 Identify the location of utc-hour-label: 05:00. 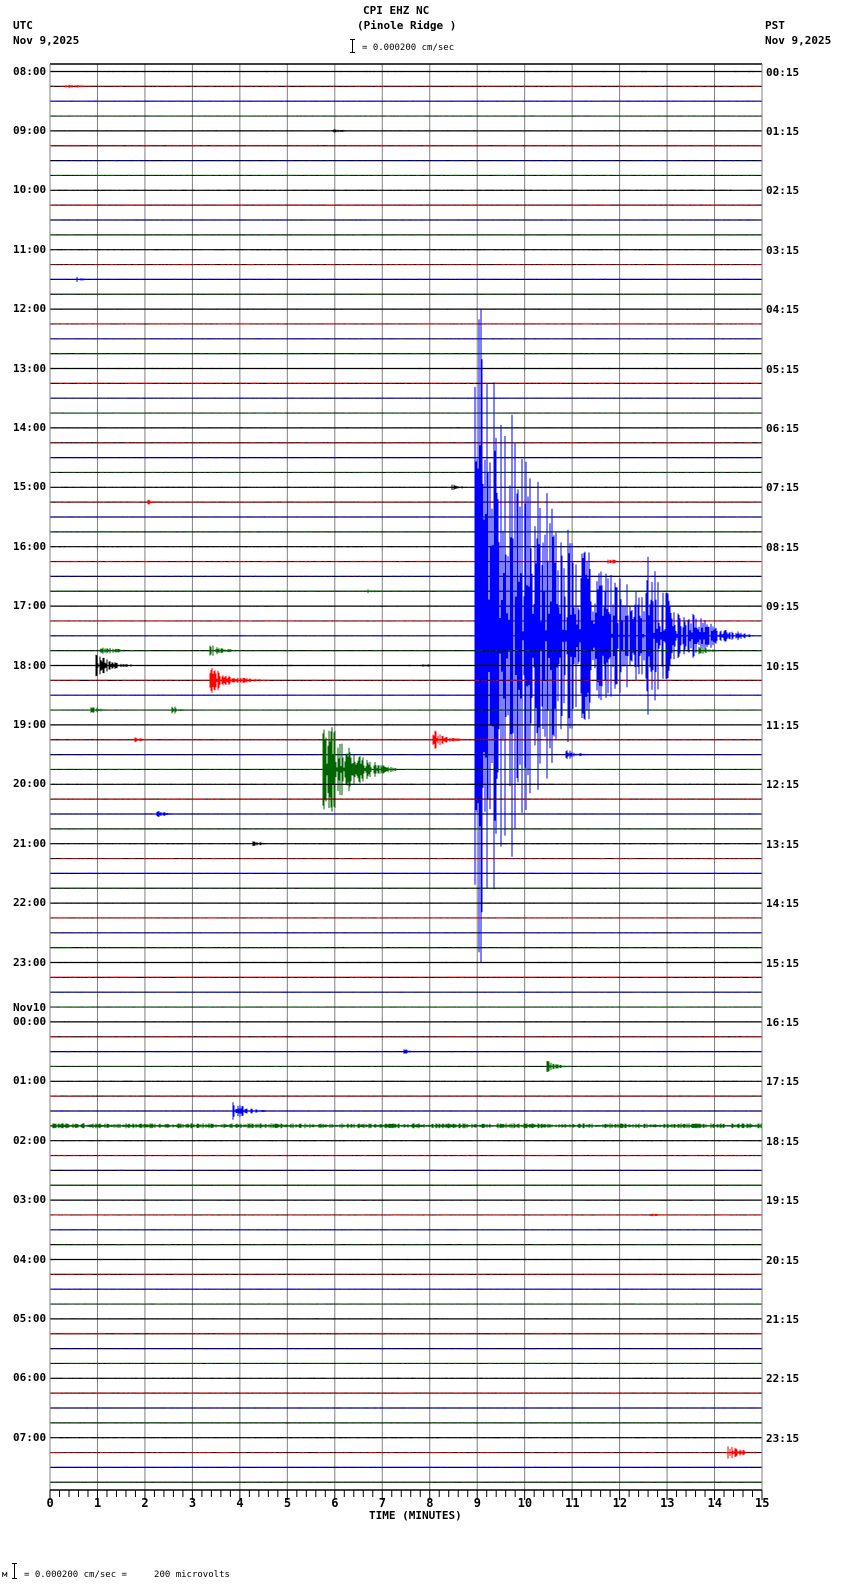
(30, 1318).